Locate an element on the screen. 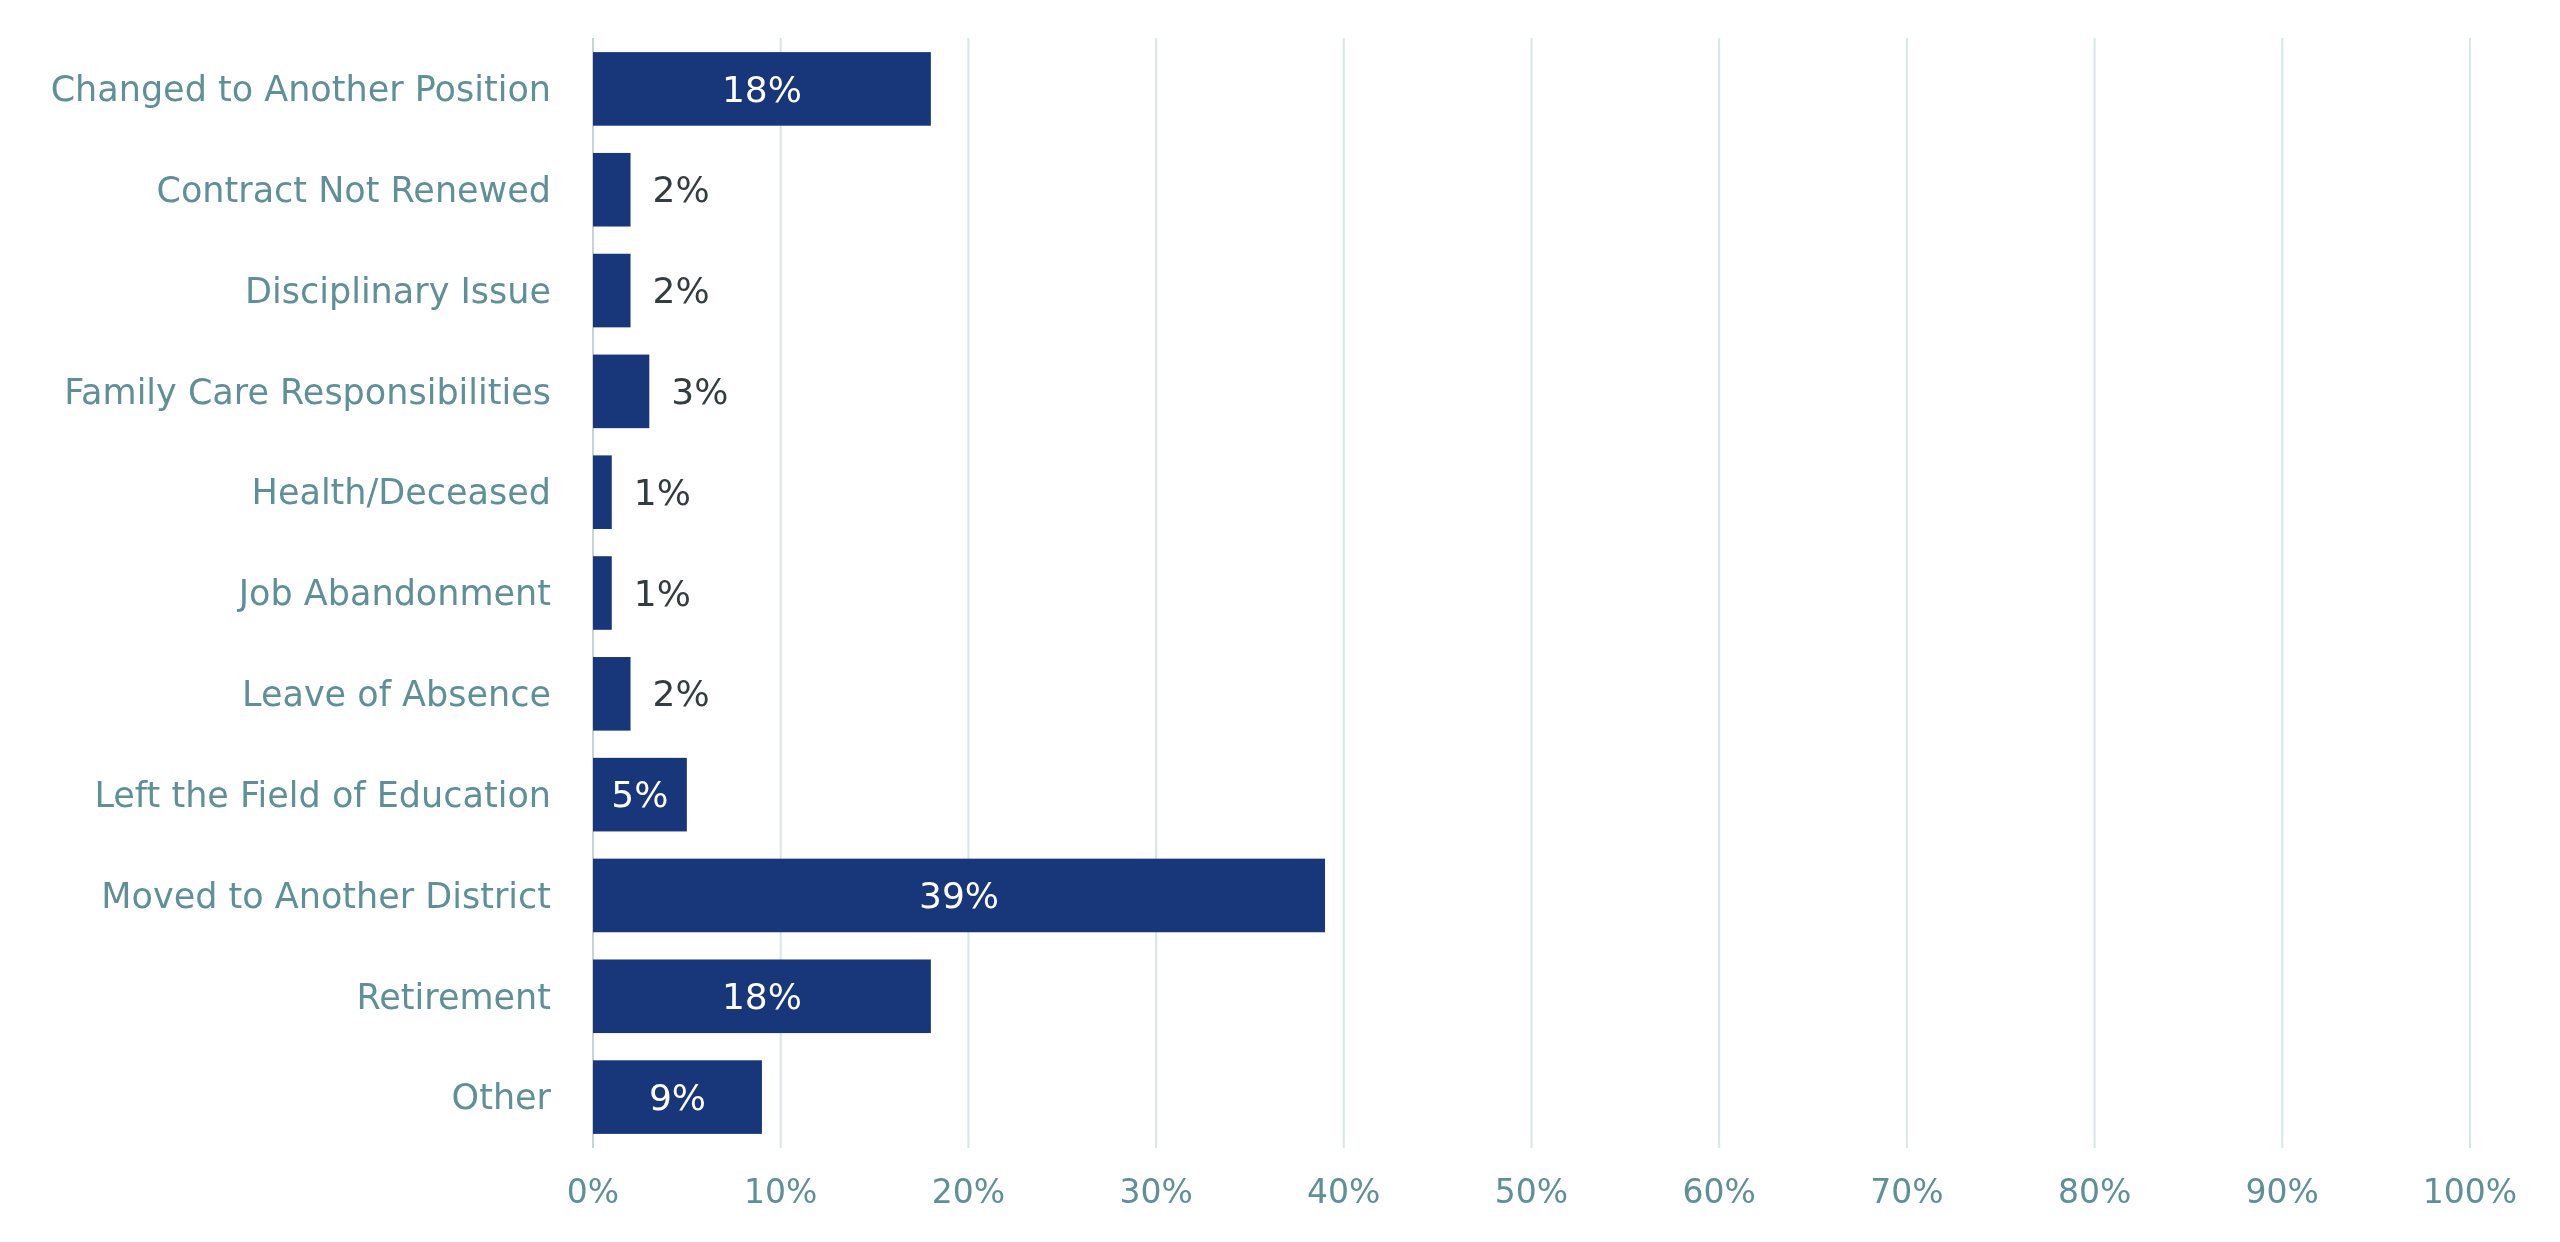 The image size is (2560, 1242). x-tick-label: 100% is located at coordinates (2470, 1191).